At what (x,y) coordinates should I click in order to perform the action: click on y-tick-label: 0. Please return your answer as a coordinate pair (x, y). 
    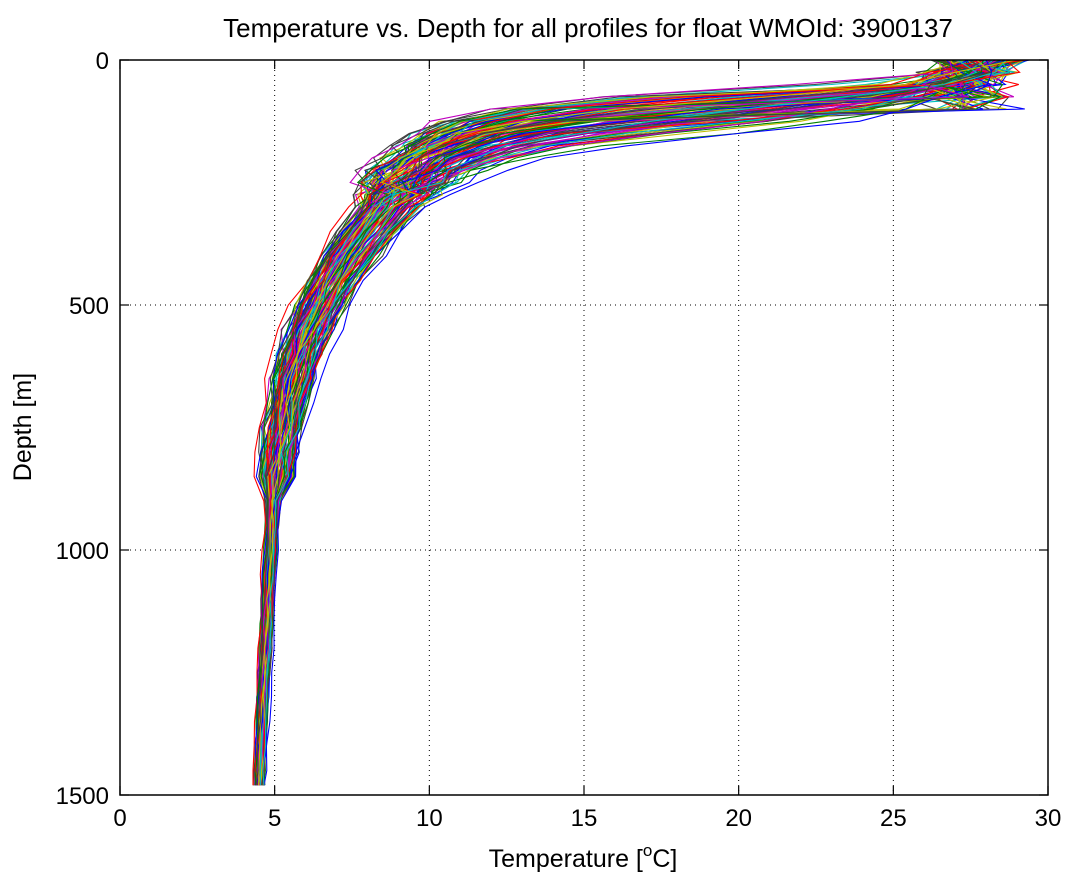
    Looking at the image, I should click on (102, 61).